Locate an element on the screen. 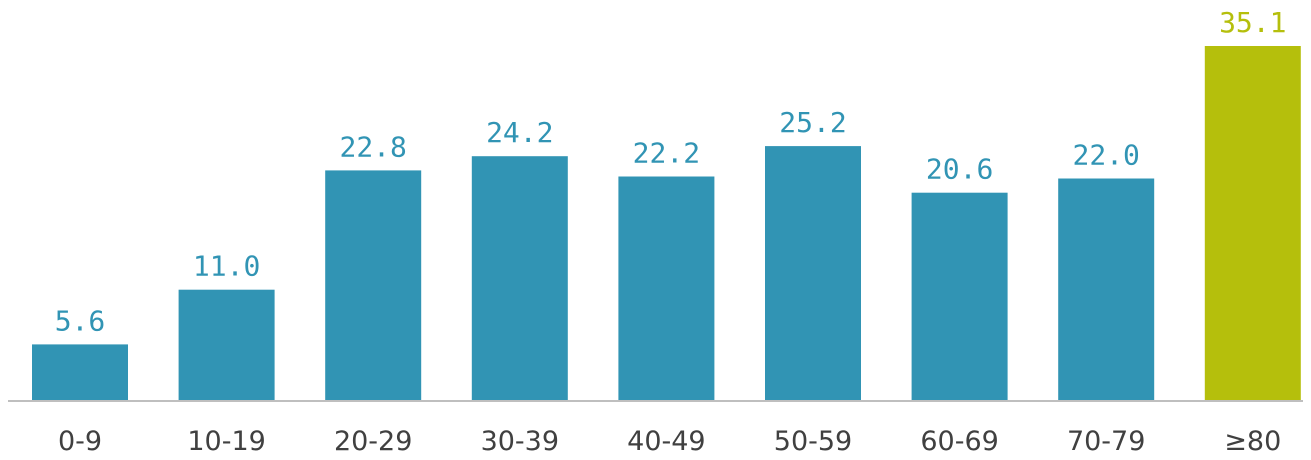 This screenshot has width=1311, height=460. category-label-10-19: 10-19 is located at coordinates (226, 441).